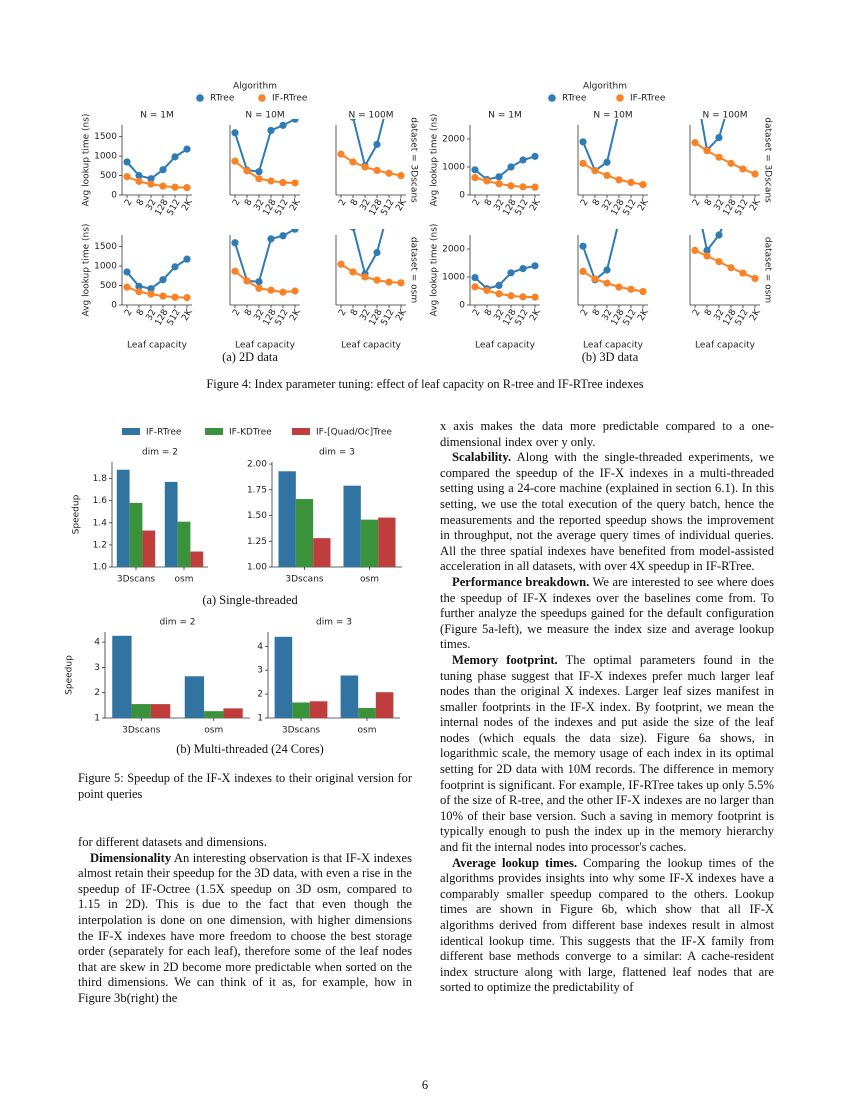 The image size is (850, 1100). What do you see at coordinates (131, 431) in the screenshot?
I see `legend-swatch` at bounding box center [131, 431].